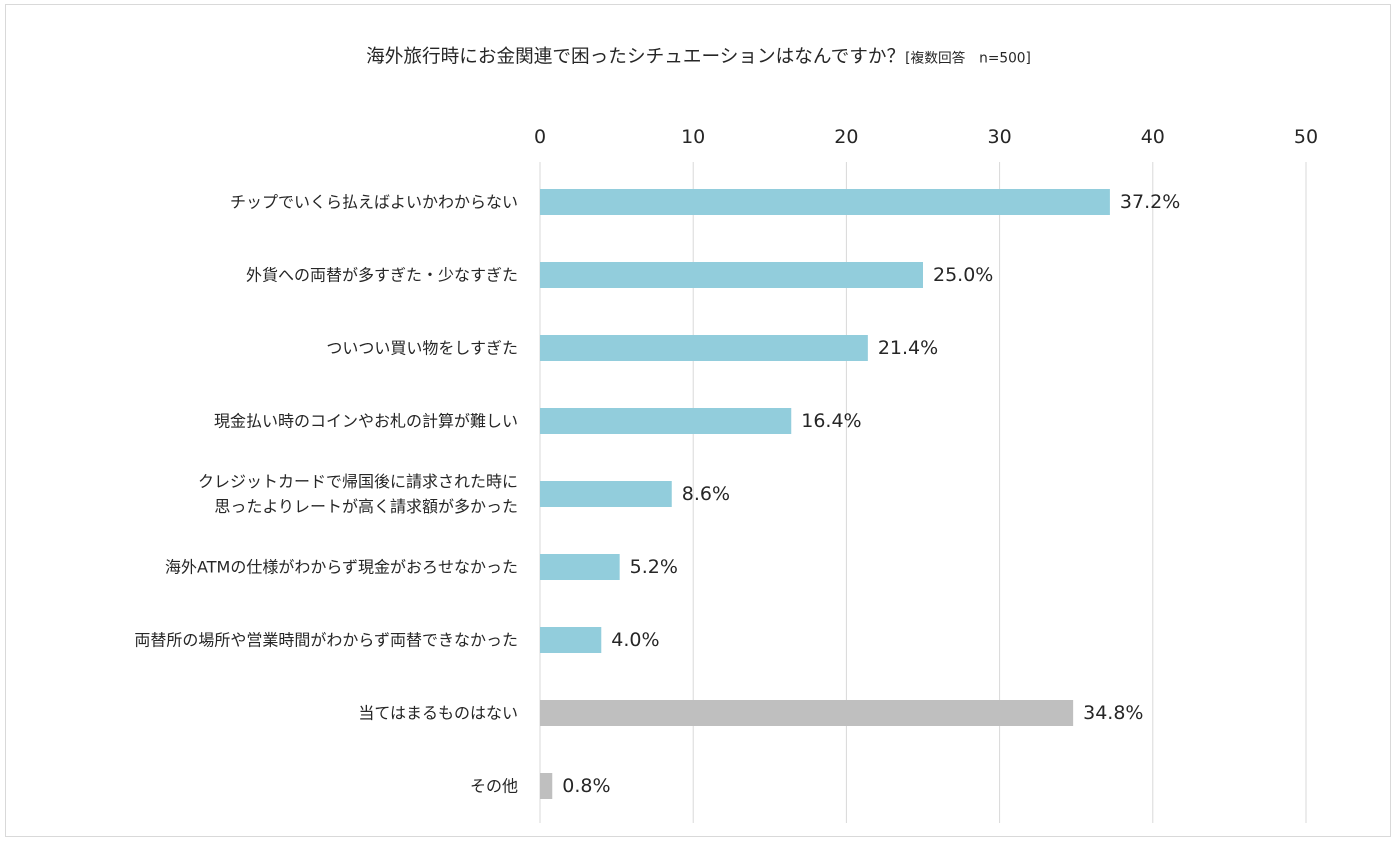 Image resolution: width=1397 pixels, height=842 pixels. I want to click on category-label-7: 当てはまるものはない, so click(438, 713).